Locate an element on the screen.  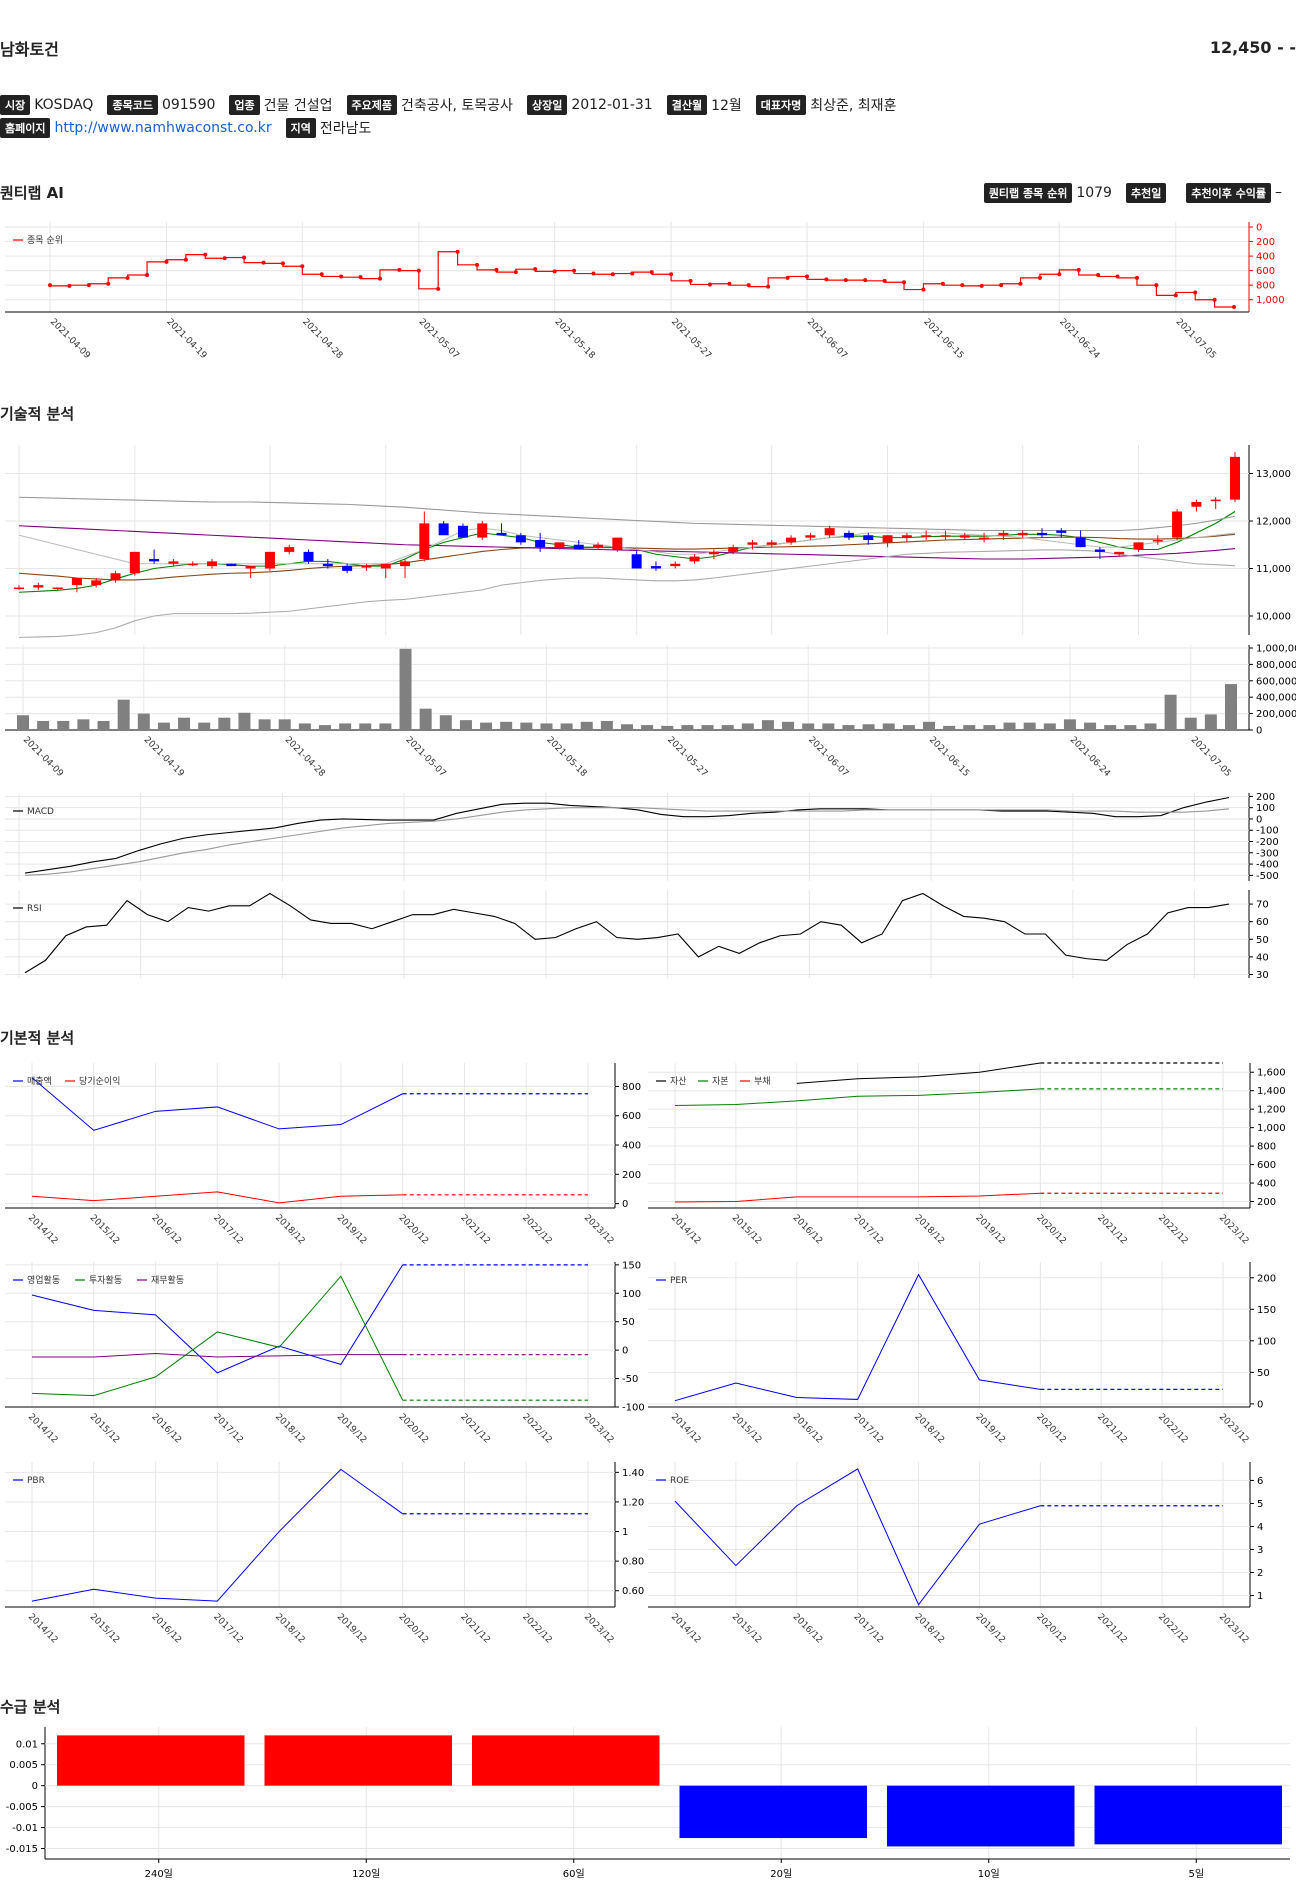
x-tick-label: 2023/12 is located at coordinates (1234, 1429).